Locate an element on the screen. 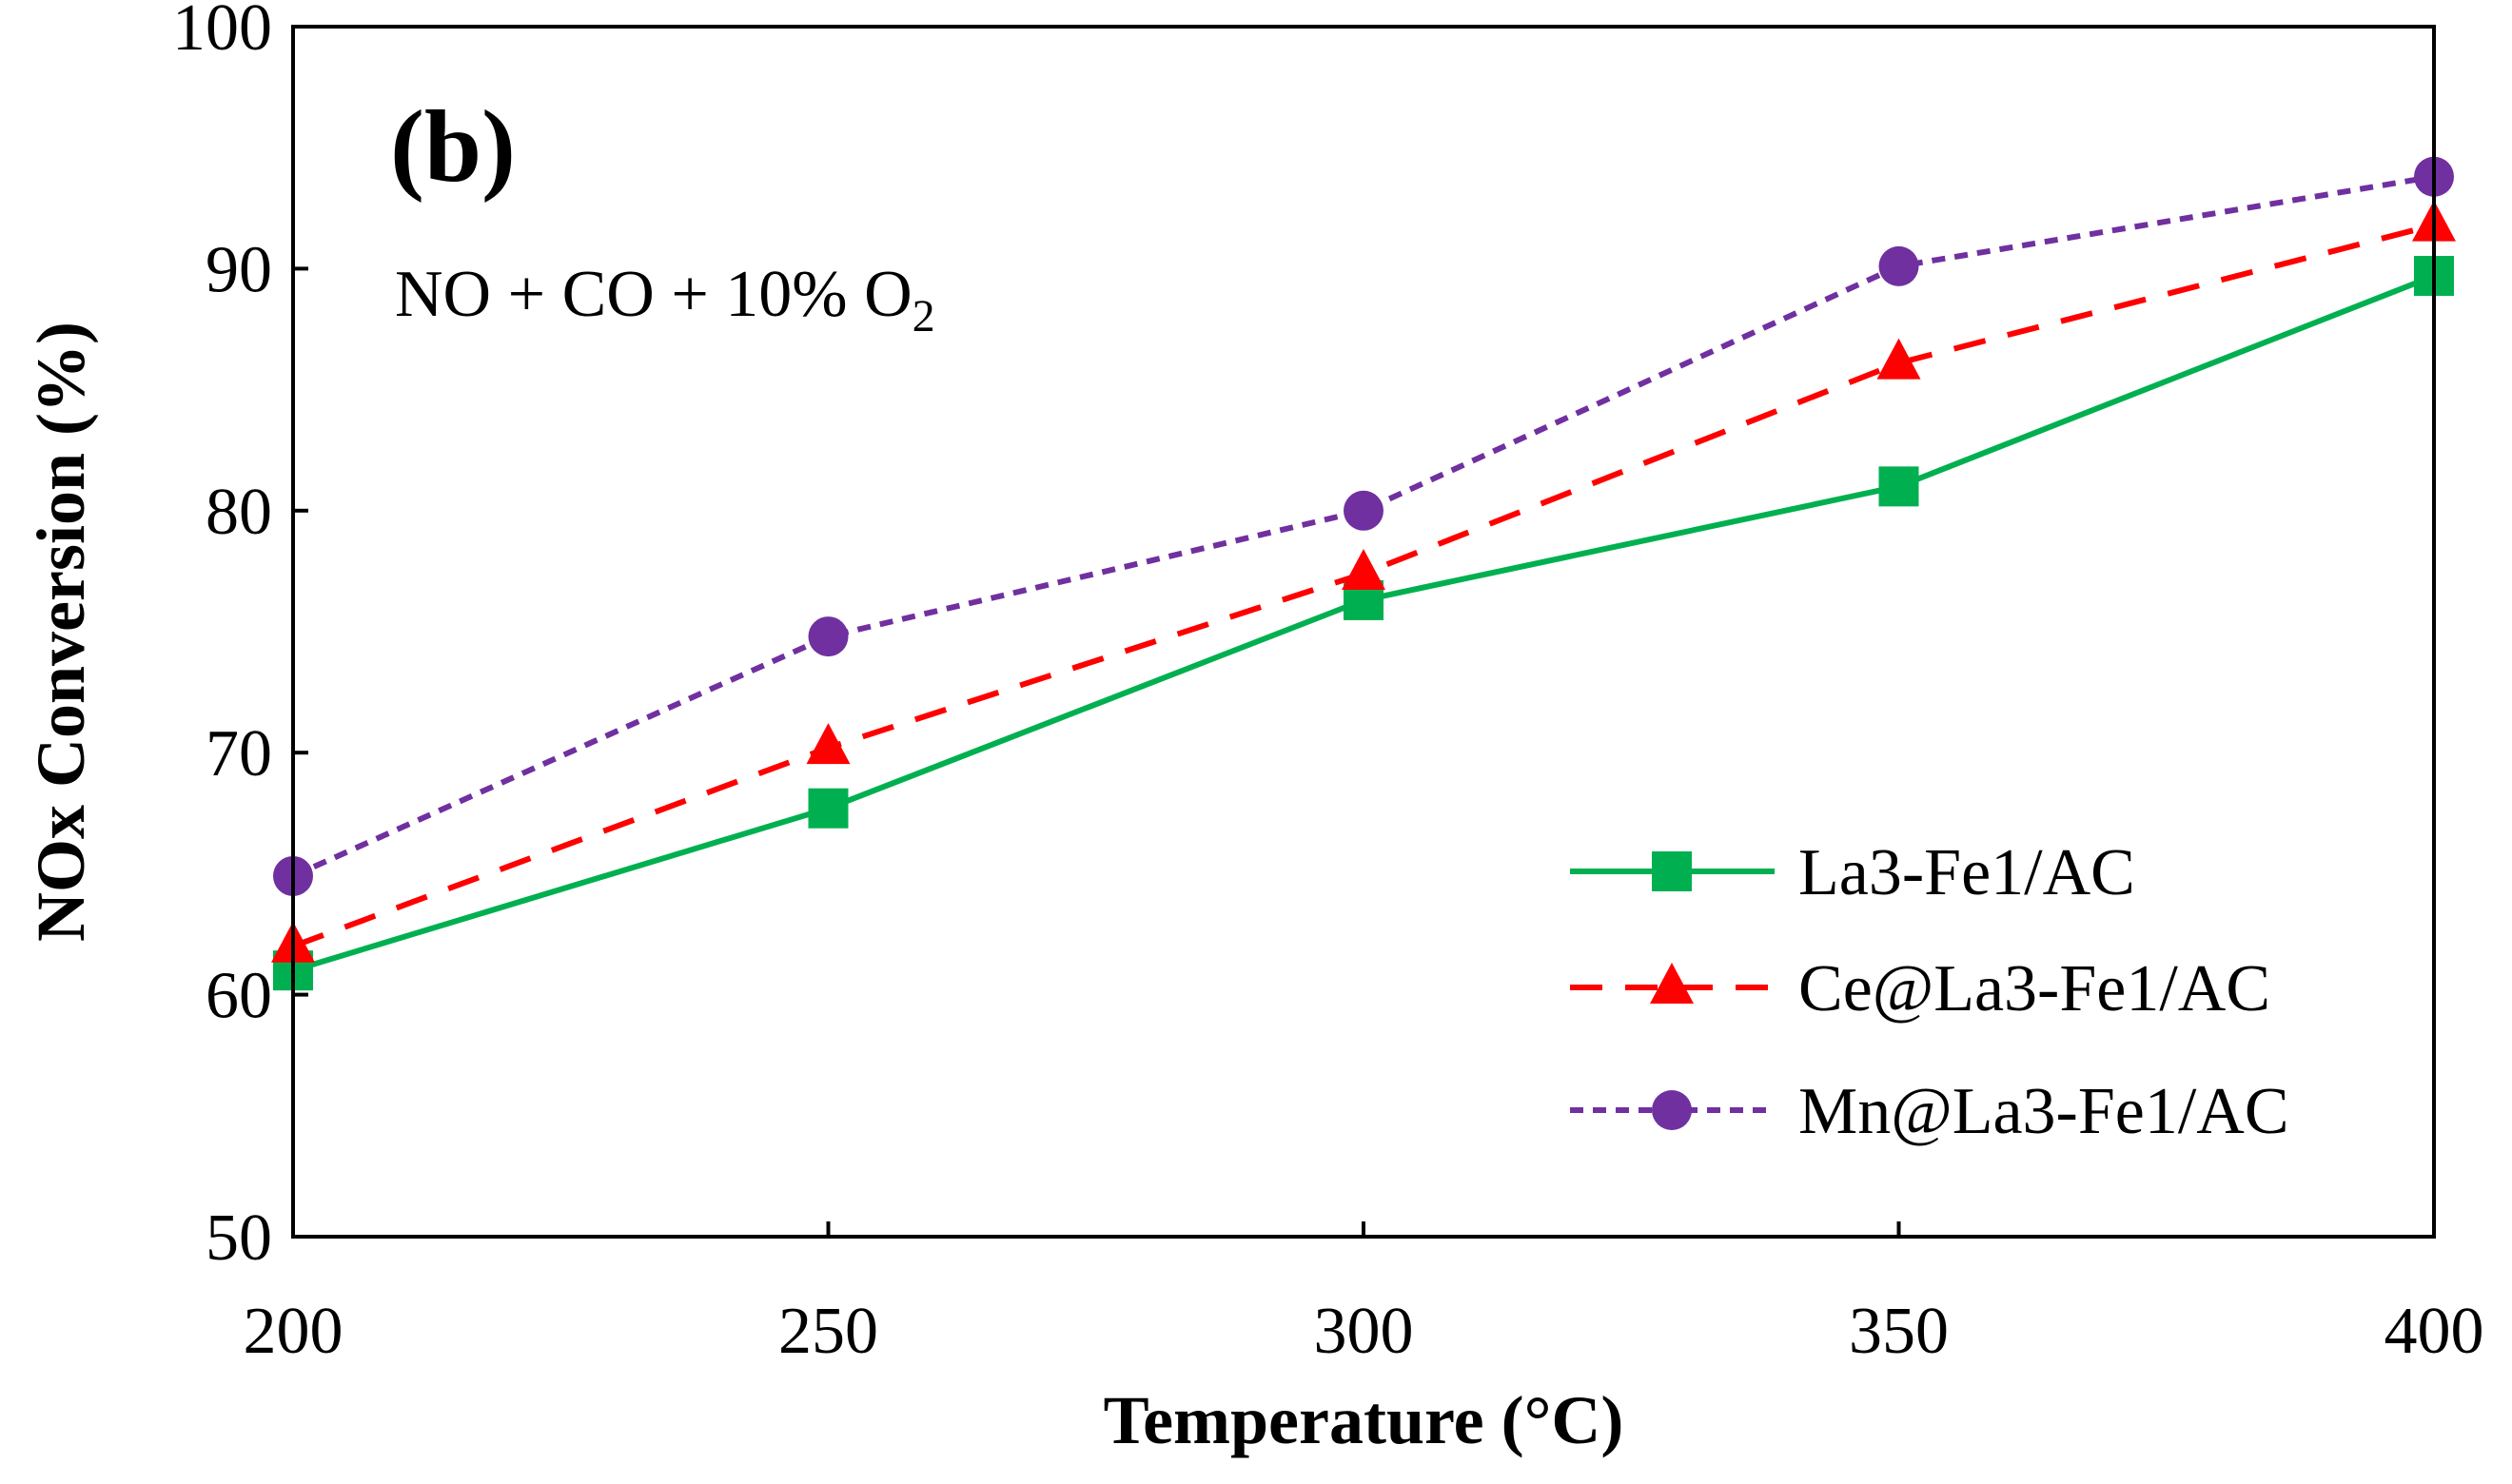 Image resolution: width=2512 pixels, height=1484 pixels. x-tick-label: 200 is located at coordinates (293, 1331).